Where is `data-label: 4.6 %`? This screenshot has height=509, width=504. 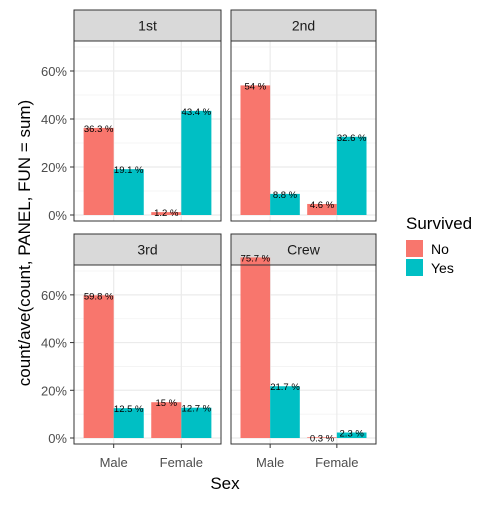
data-label: 4.6 % is located at coordinates (322, 205).